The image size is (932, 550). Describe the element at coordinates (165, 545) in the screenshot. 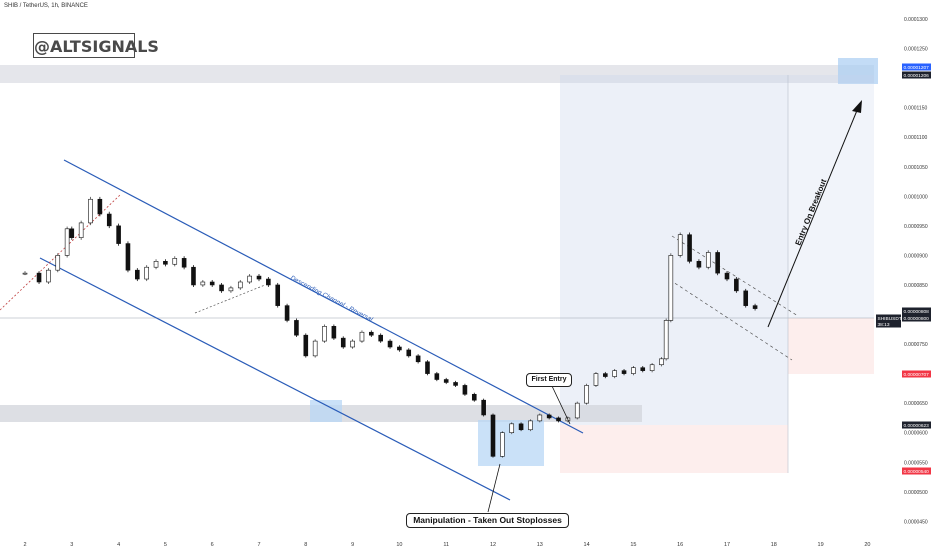

I see `time-tick-label: 5` at that location.